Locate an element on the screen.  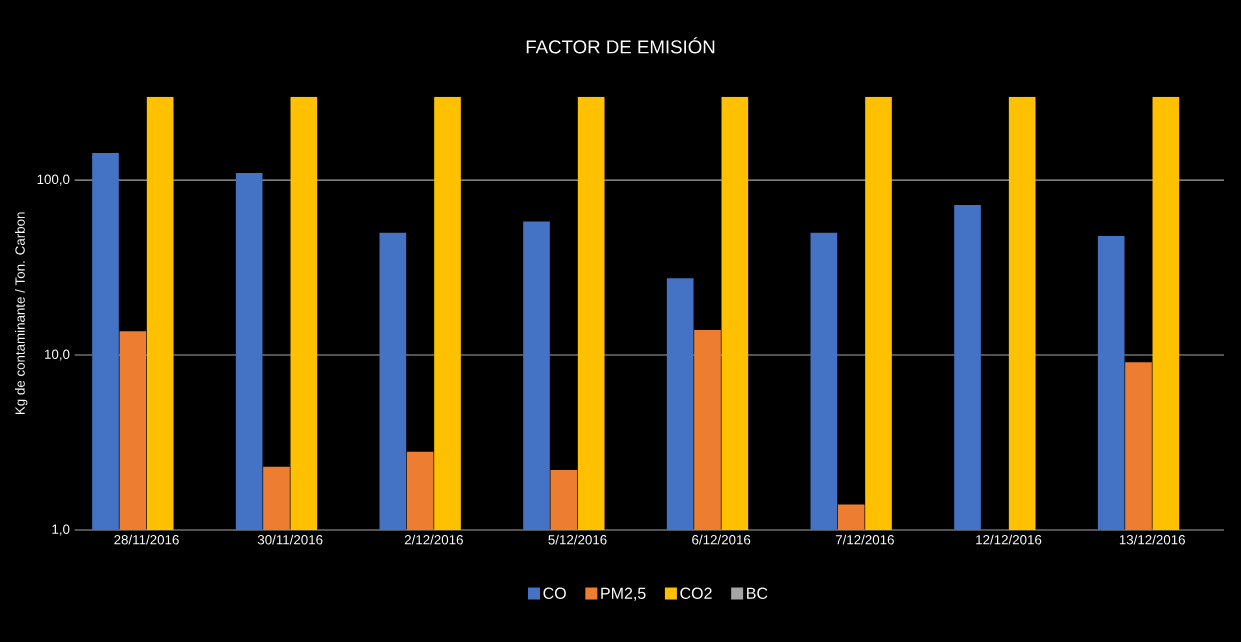
x-tick-label: 6/12/2016 is located at coordinates (721, 539).